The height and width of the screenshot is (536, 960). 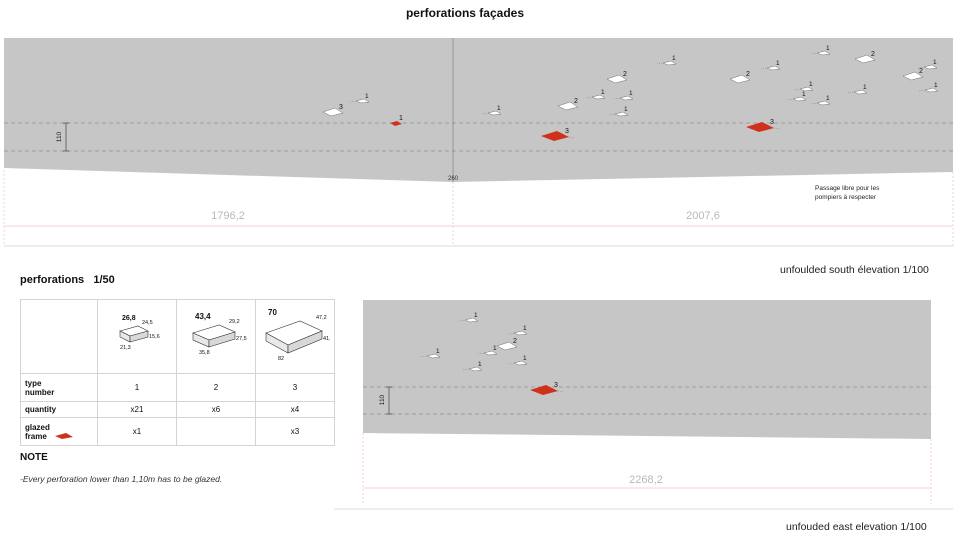 What do you see at coordinates (241, 339) in the screenshot?
I see `type-dimension-label: 27,5` at bounding box center [241, 339].